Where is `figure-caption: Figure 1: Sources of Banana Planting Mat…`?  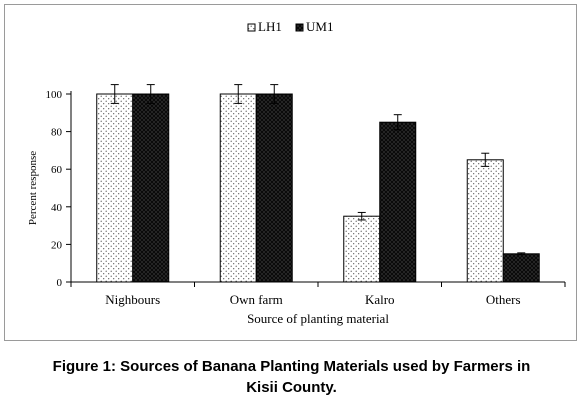
figure-caption: Figure 1: Sources of Banana Planting Mat… is located at coordinates (291, 377).